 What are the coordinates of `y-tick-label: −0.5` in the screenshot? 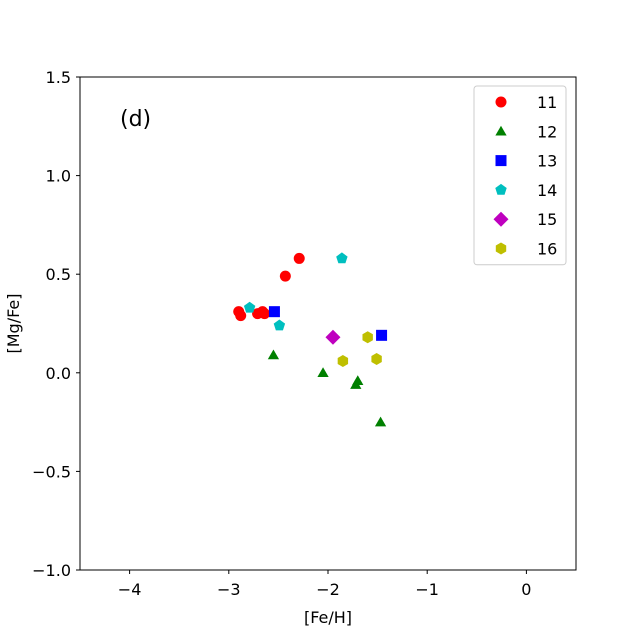 It's located at (51, 471).